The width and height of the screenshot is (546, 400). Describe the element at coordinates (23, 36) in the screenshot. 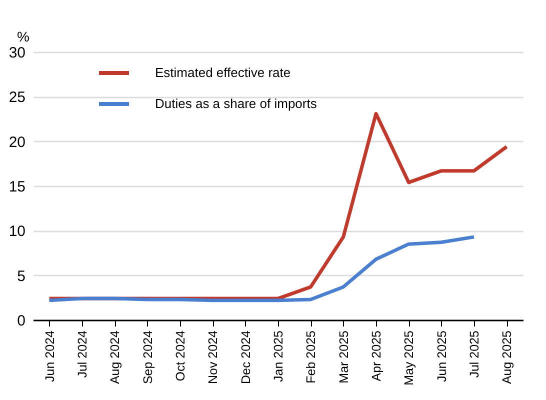

I see `y-axis-title: %` at that location.